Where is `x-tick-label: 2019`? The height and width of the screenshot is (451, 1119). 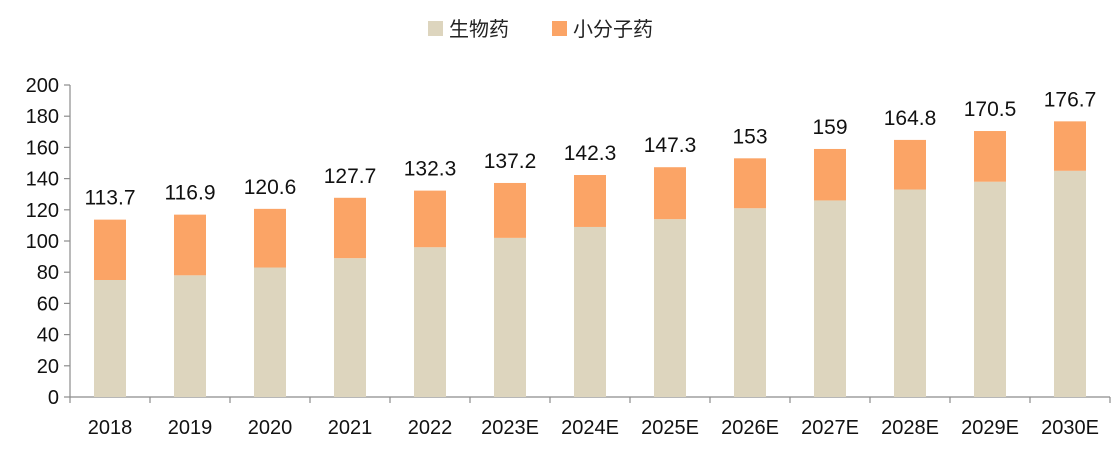 x-tick-label: 2019 is located at coordinates (190, 428).